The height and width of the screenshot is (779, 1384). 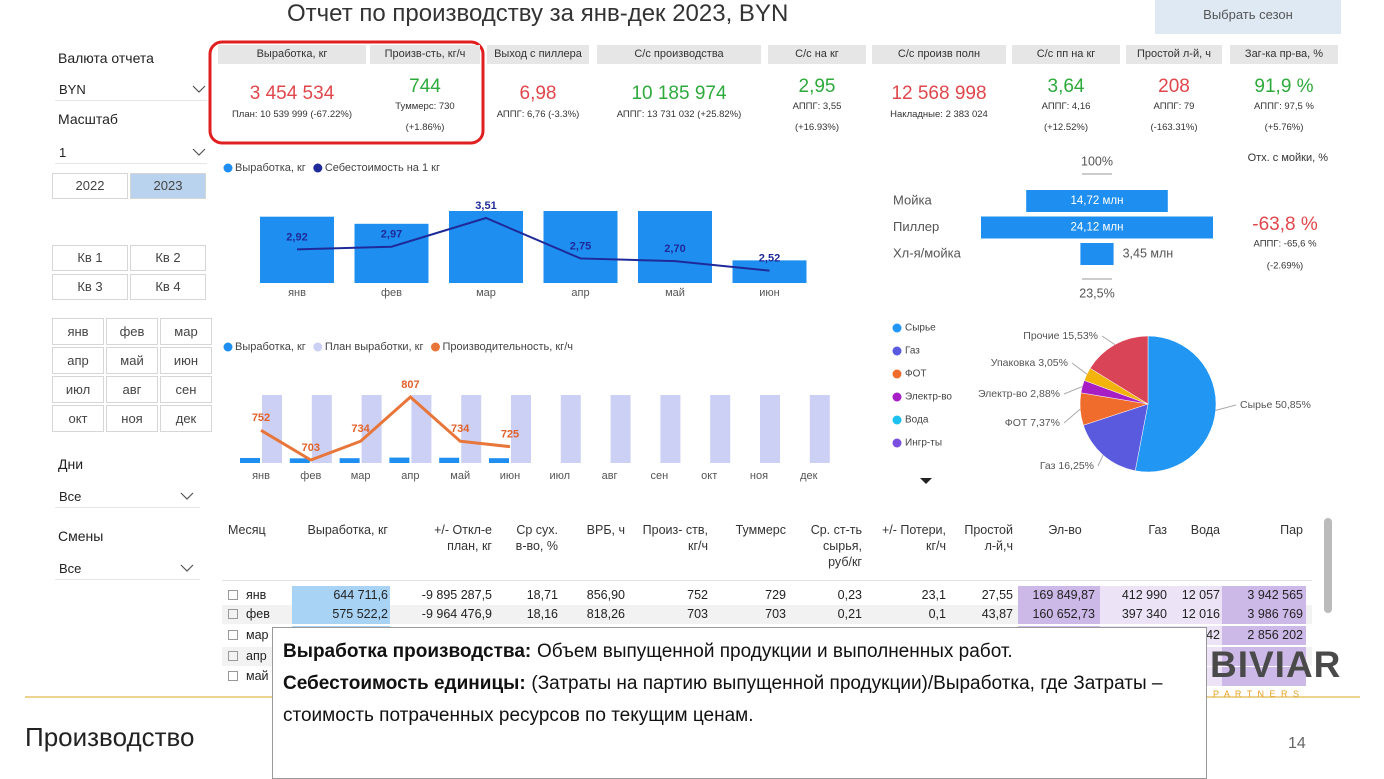 I want to click on kpi-note: АППГ: 13 731 032 (+25.82%), so click(x=679, y=114).